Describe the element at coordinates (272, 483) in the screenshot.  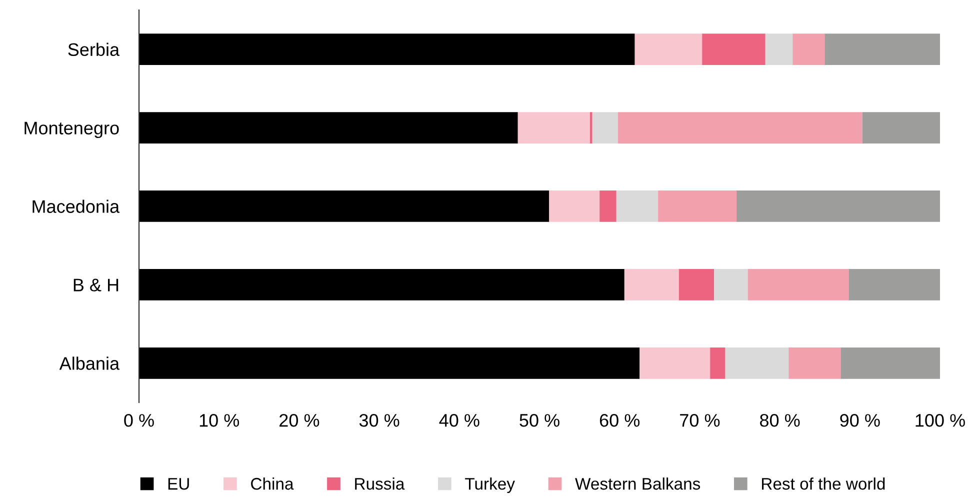
I see `legend-label: China` at that location.